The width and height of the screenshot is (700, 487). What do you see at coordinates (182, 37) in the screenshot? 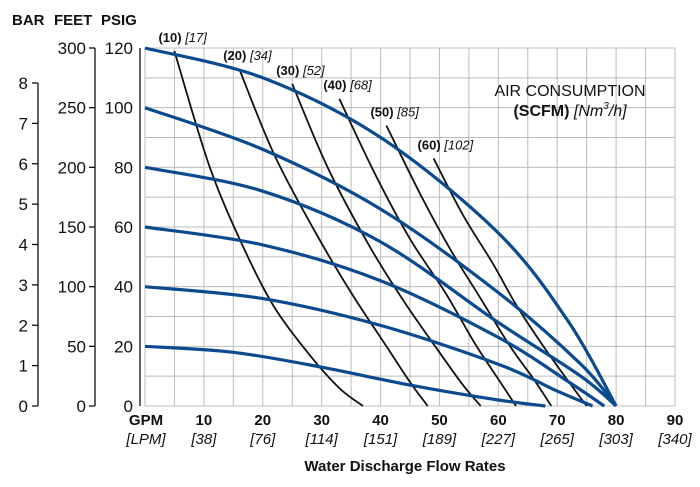
I see `air-line-label: (10) [17]` at bounding box center [182, 37].